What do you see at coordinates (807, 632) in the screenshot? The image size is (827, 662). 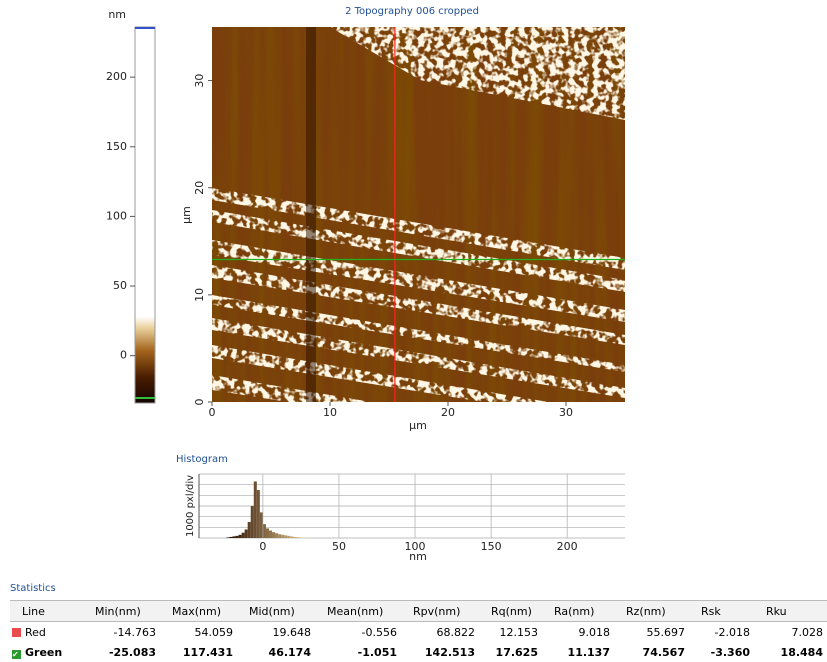 I see `value-cell: 7.028` at bounding box center [807, 632].